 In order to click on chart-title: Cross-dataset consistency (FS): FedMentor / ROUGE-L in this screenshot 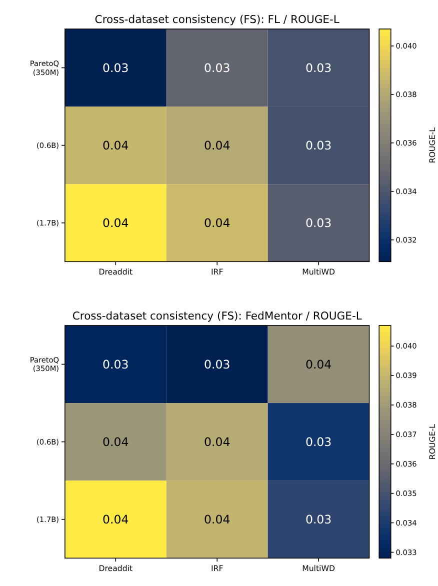, I will do `click(217, 316)`.